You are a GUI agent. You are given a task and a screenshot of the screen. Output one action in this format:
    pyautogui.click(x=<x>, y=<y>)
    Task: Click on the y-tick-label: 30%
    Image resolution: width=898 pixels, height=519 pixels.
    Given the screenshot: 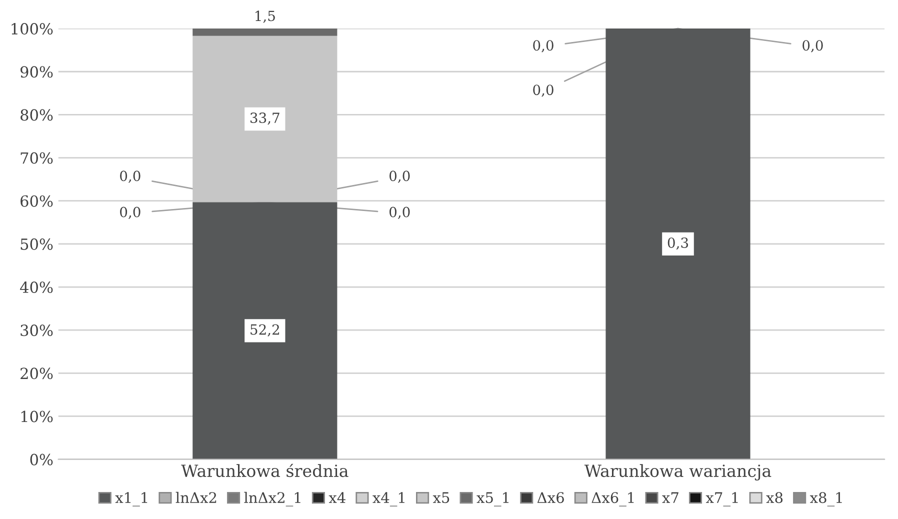 What is the action you would take?
    pyautogui.click(x=36, y=330)
    